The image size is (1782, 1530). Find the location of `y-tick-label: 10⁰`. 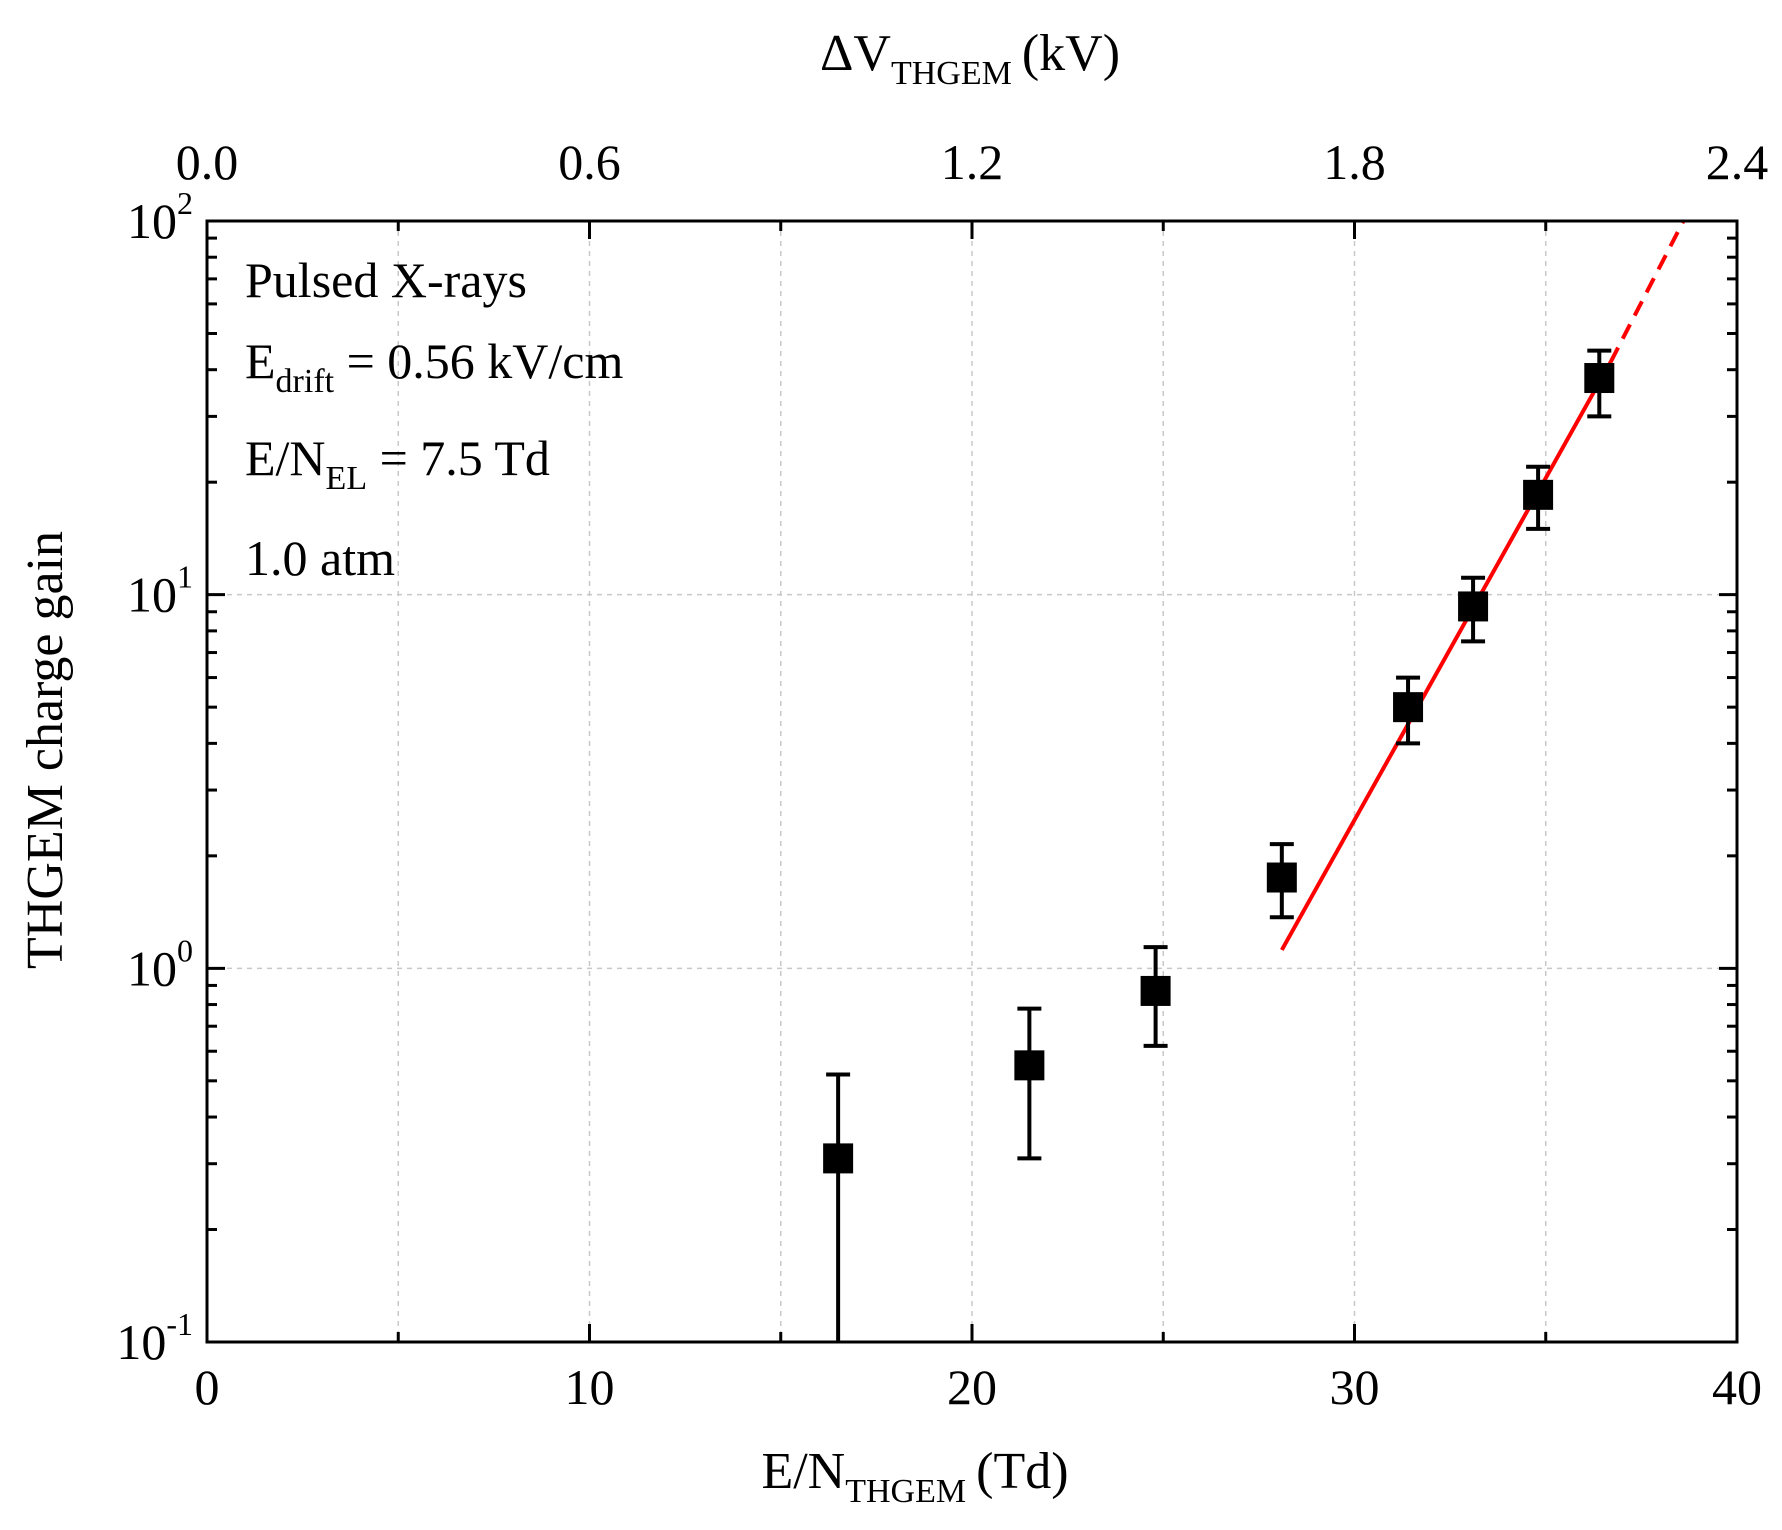

y-tick-label: 10⁰ is located at coordinates (160, 964).